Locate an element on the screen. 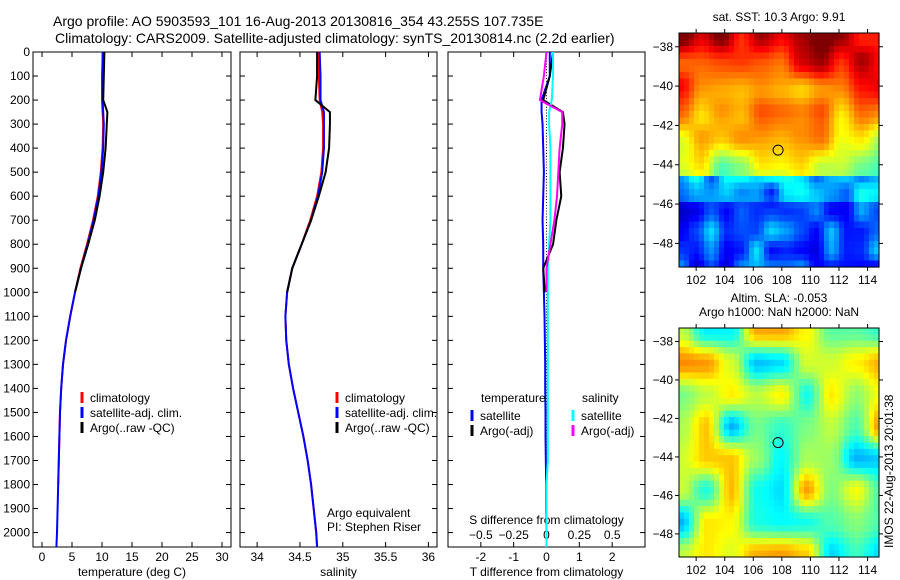  legend-label: satellite-adj. clim. is located at coordinates (136, 413).